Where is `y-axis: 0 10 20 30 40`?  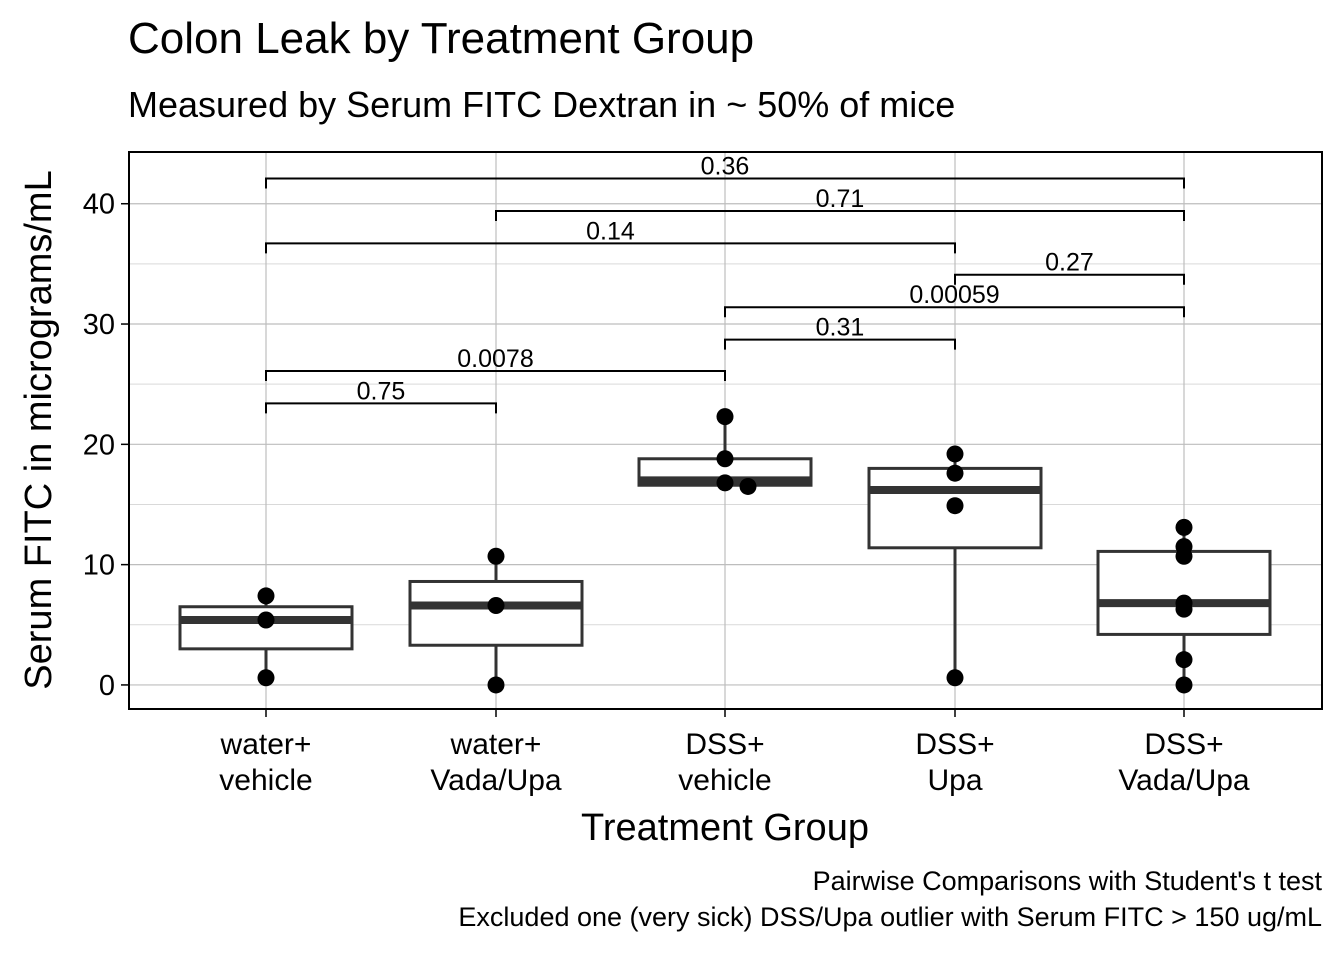
y-axis: 0 10 20 30 40 is located at coordinates (106, 445).